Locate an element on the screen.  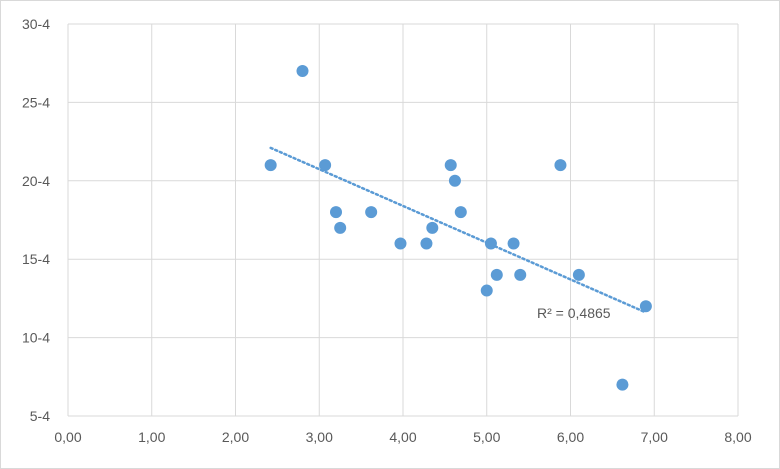
x-tick-label: 3,00 is located at coordinates (319, 437).